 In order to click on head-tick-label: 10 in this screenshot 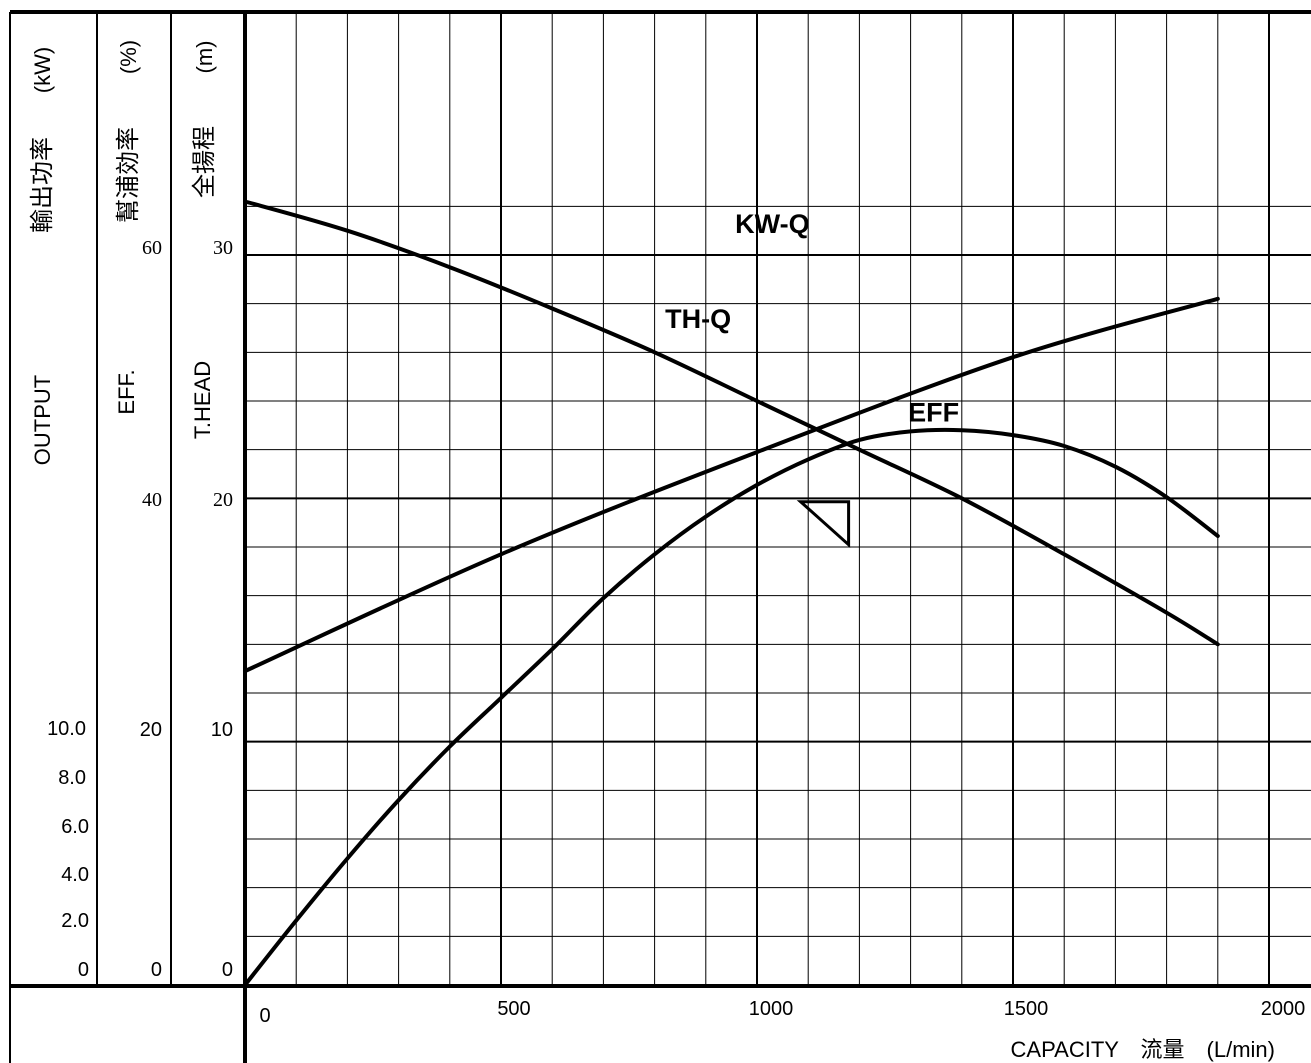, I will do `click(222, 730)`.